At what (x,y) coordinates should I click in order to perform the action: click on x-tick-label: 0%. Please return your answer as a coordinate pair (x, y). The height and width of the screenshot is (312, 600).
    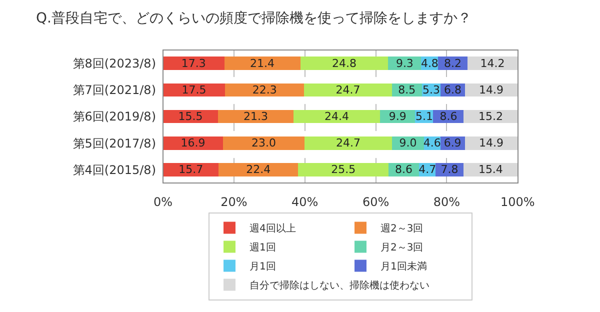
    Looking at the image, I should click on (163, 202).